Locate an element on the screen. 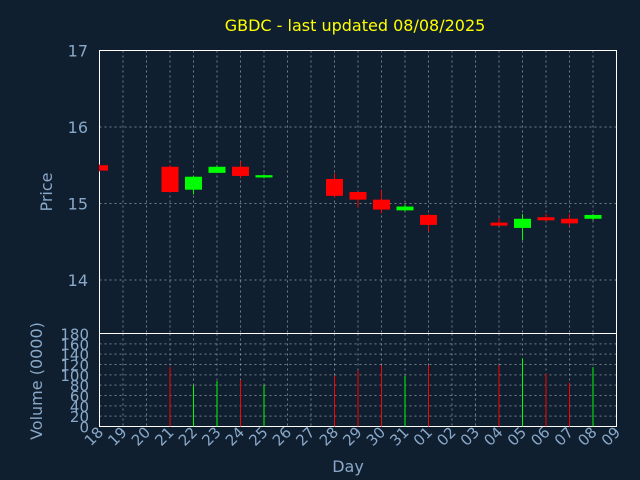 The width and height of the screenshot is (640, 480). volume-tick-label: 100 is located at coordinates (74, 376).